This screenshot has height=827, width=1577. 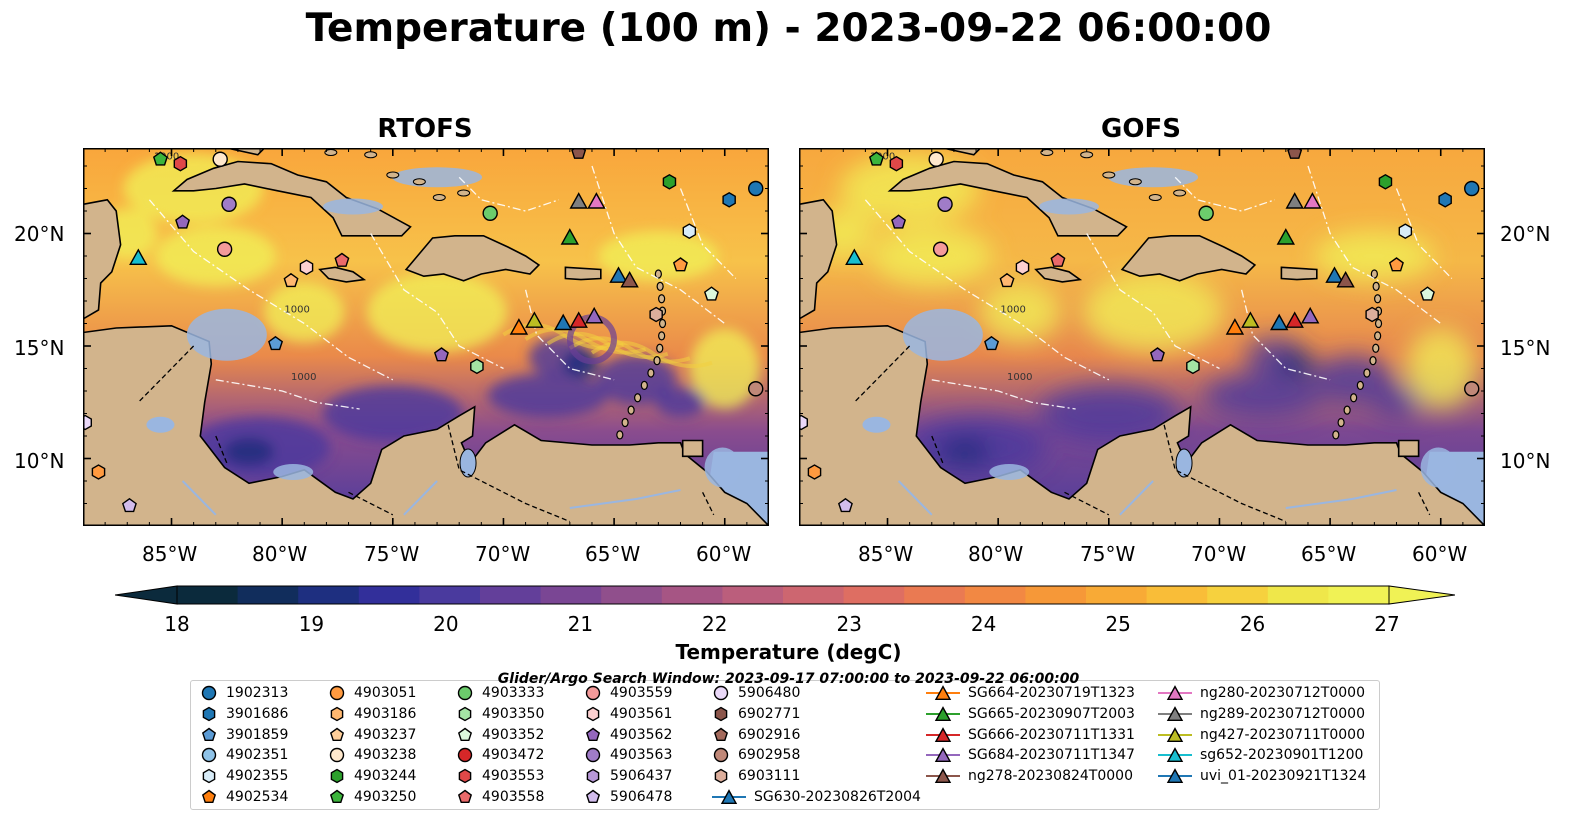 I want to click on legend-label: ng278-20230824T0000, so click(x=1050, y=776).